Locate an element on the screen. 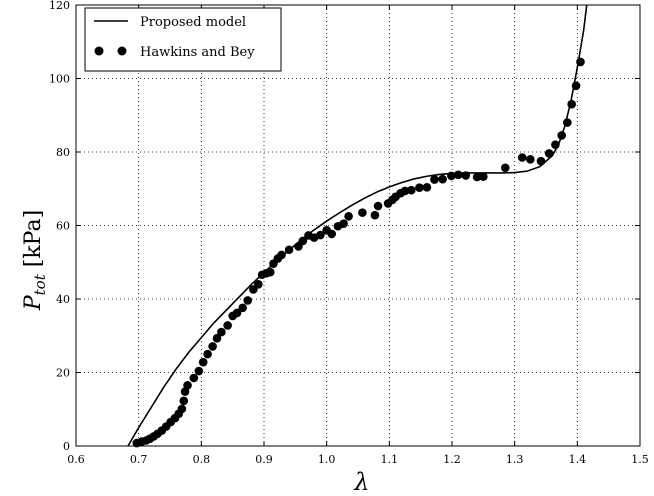 The height and width of the screenshot is (496, 654). x-tick-labels: 0.6 0.7 0.8 0.9 1.0 1.1 1.2 1.3 1.4 1.5 is located at coordinates (358, 459).